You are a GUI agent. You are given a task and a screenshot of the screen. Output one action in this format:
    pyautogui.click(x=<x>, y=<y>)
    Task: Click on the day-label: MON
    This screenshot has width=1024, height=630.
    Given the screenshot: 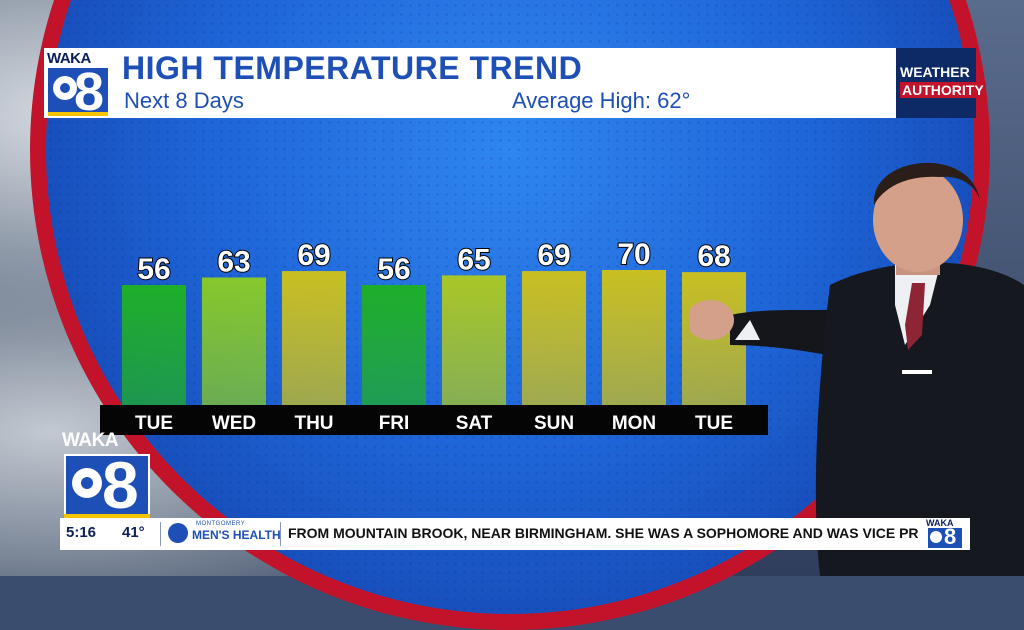 What is the action you would take?
    pyautogui.click(x=634, y=423)
    